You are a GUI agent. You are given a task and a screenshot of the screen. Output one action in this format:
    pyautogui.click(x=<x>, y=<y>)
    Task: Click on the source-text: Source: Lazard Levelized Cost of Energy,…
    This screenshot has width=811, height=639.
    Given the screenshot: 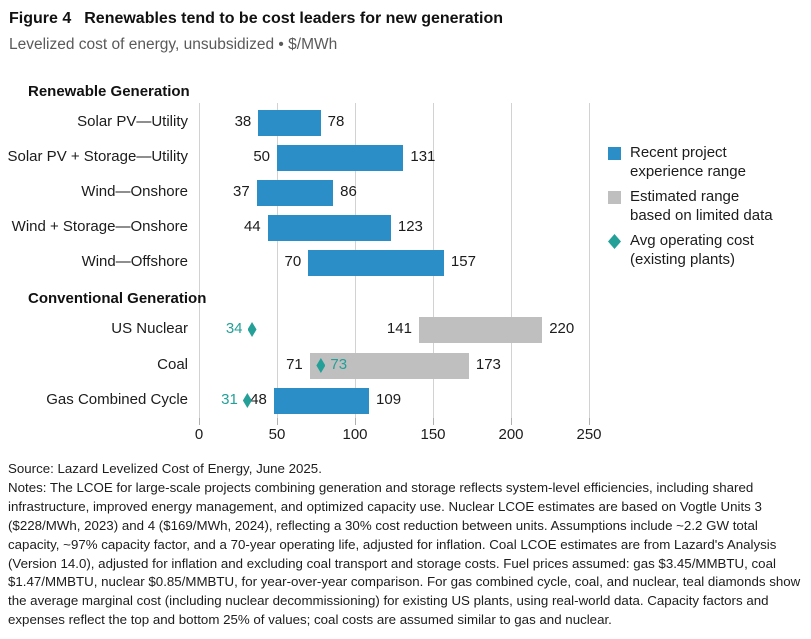 What is the action you would take?
    pyautogui.click(x=165, y=468)
    